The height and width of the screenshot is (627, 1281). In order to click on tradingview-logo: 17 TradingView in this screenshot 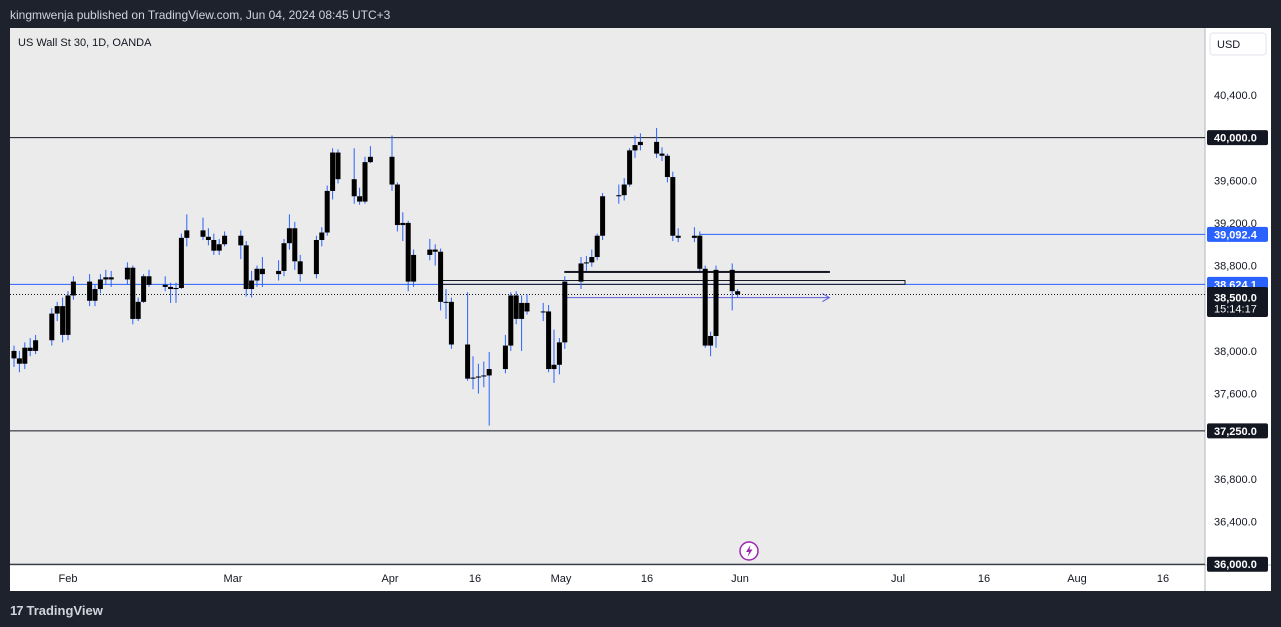, I will do `click(56, 610)`.